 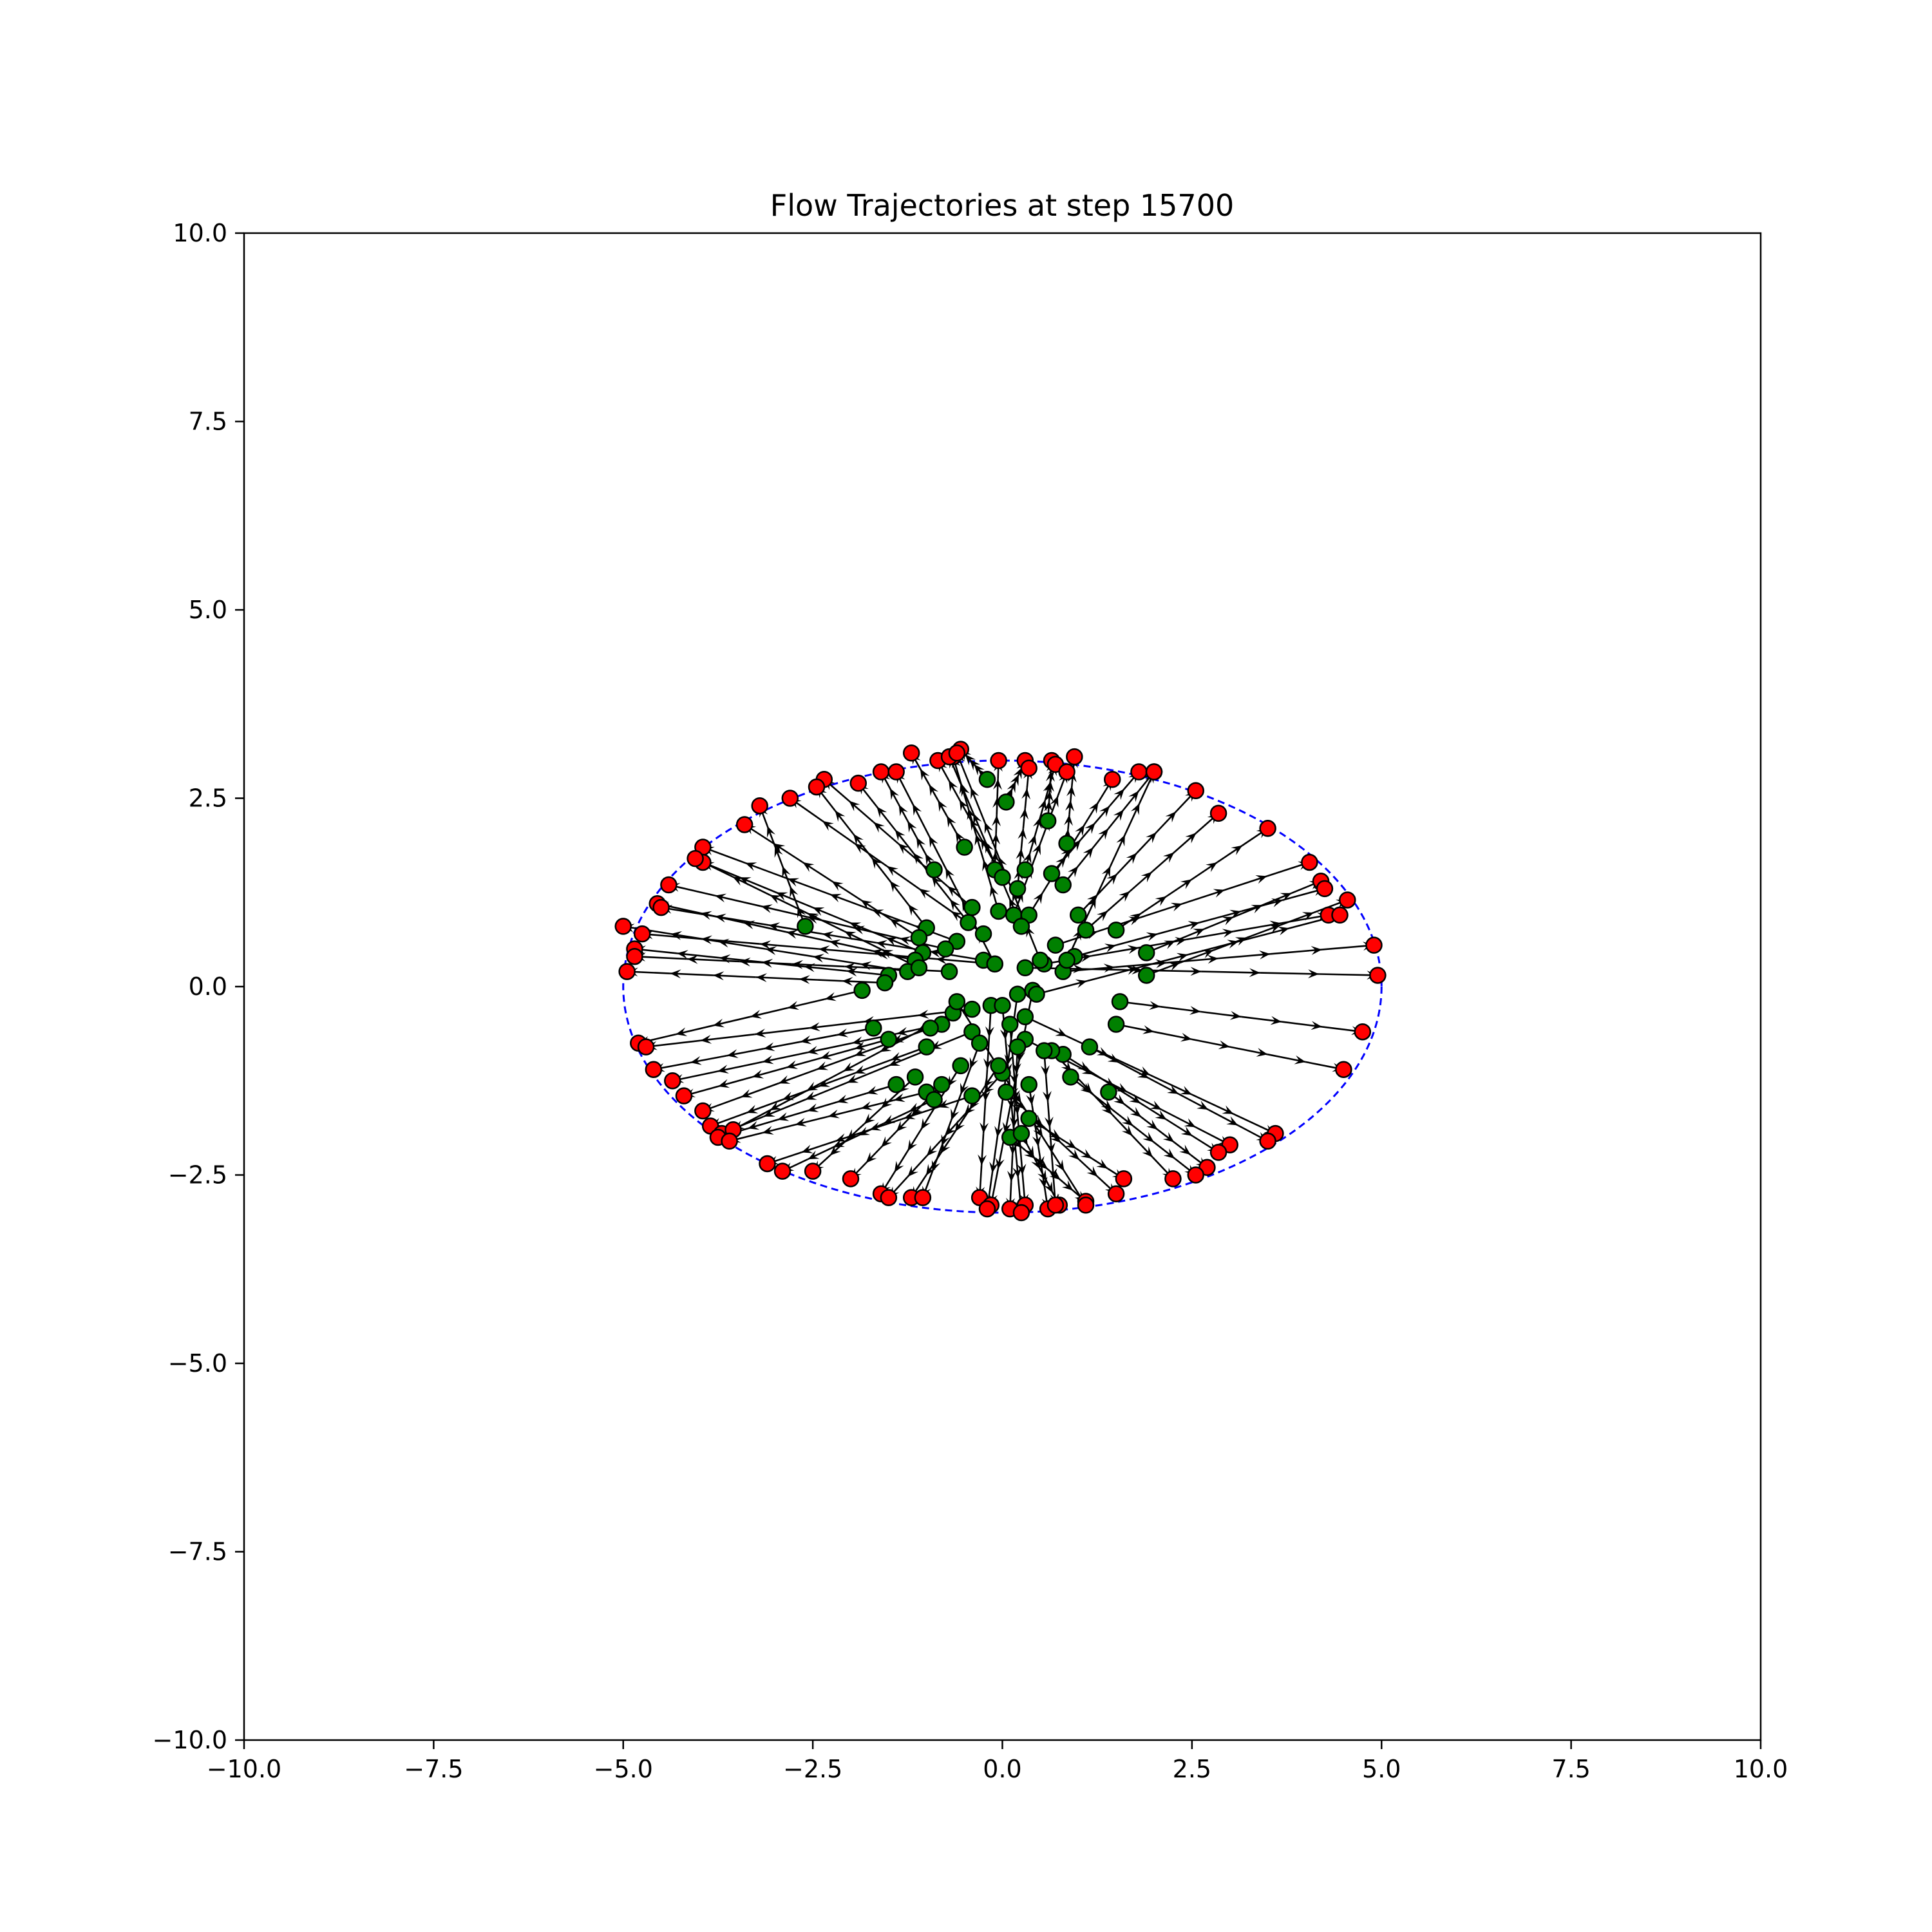 I want to click on x-tick-label: 2.5, so click(x=1192, y=1769).